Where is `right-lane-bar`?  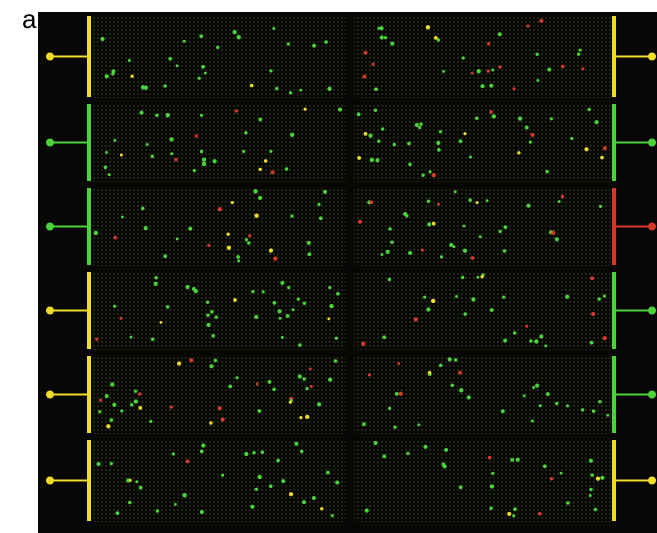 right-lane-bar is located at coordinates (614, 480).